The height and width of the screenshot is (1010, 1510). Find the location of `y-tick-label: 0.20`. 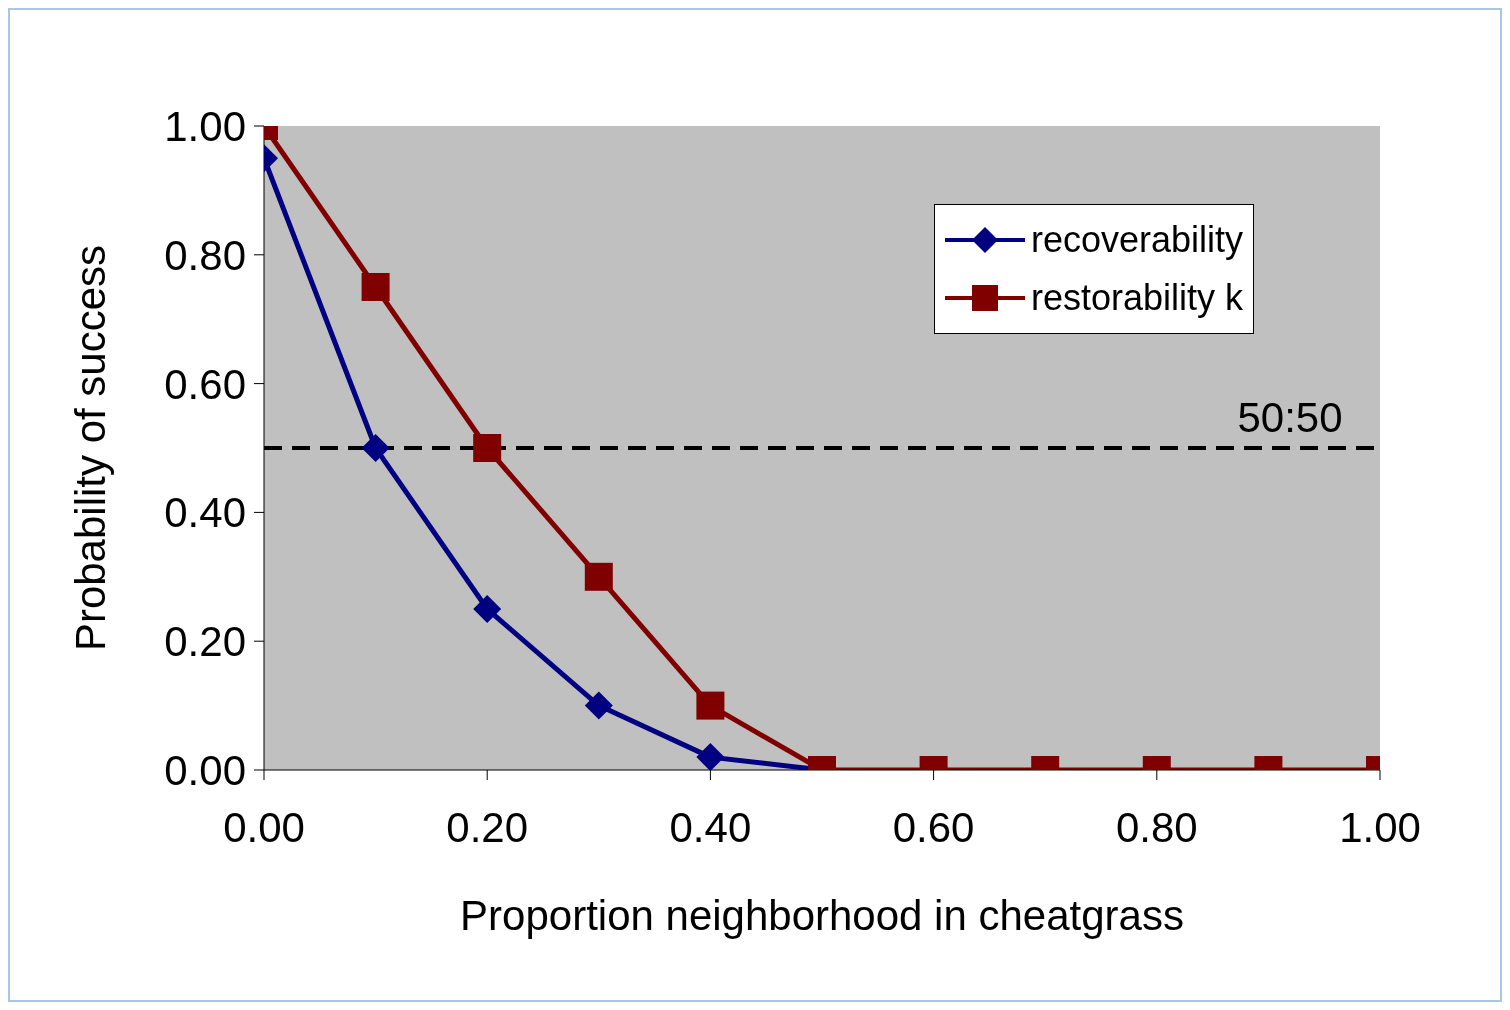

y-tick-label: 0.20 is located at coordinates (205, 642).